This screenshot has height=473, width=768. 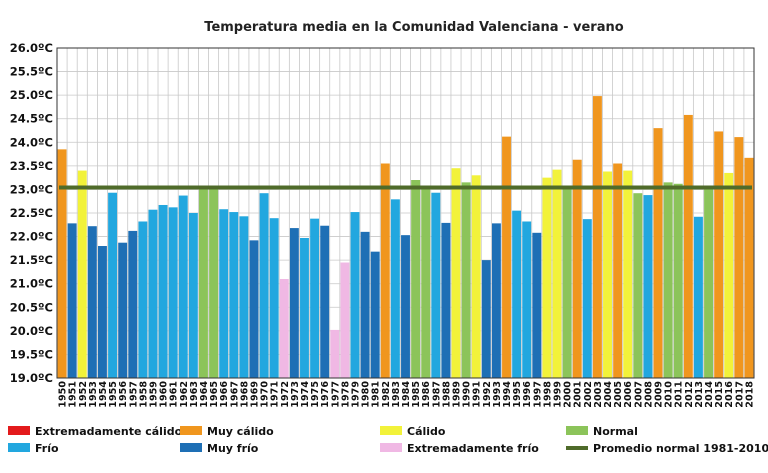 I want to click on x-tick-label: 2015, so click(x=719, y=394).